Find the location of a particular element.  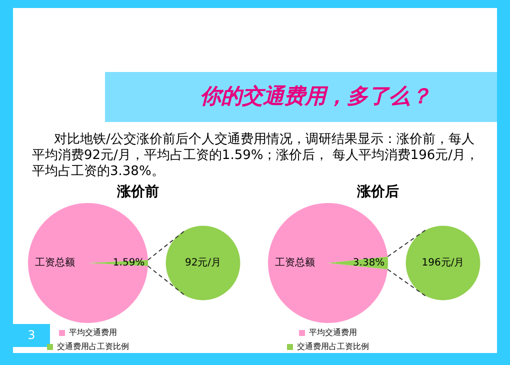

text: 3 is located at coordinates (31, 335).